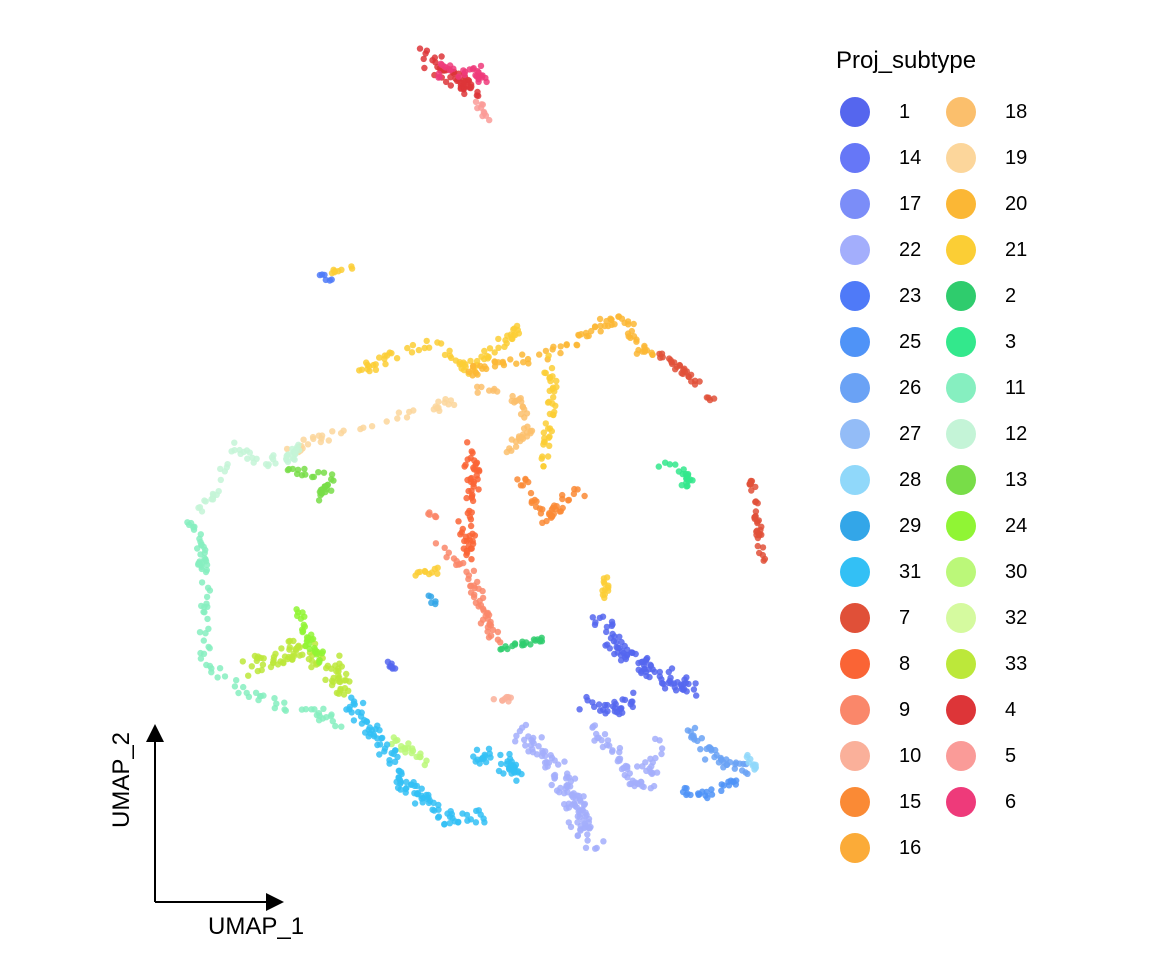  What do you see at coordinates (880, 802) in the screenshot?
I see `legend-item-15: 15` at bounding box center [880, 802].